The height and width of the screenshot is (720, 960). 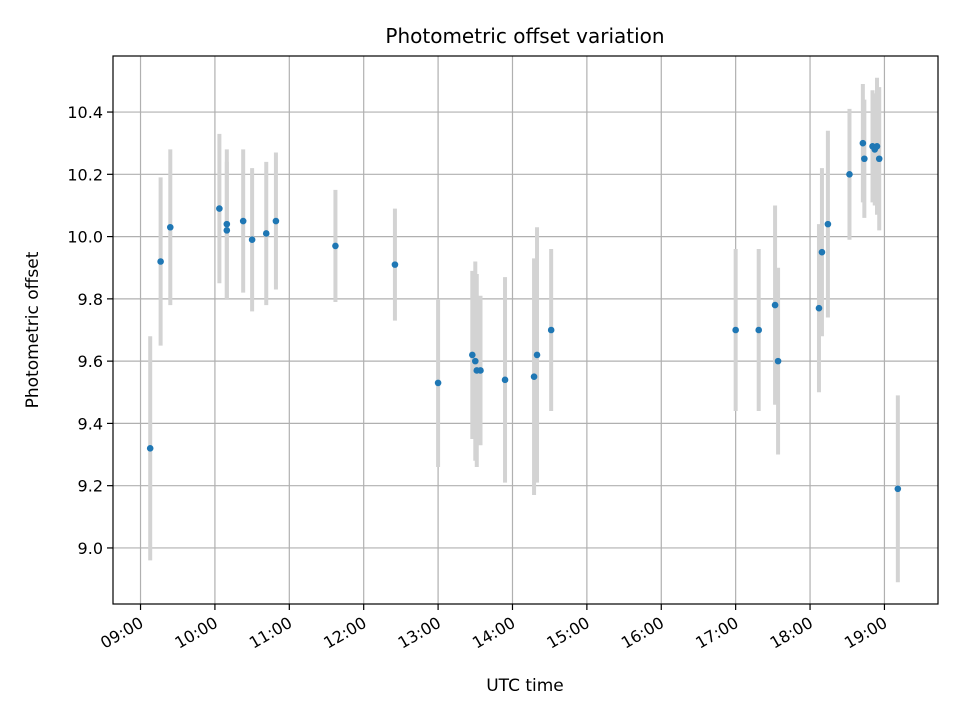 I want to click on y-tick-label: 9.6, so click(x=90, y=361).